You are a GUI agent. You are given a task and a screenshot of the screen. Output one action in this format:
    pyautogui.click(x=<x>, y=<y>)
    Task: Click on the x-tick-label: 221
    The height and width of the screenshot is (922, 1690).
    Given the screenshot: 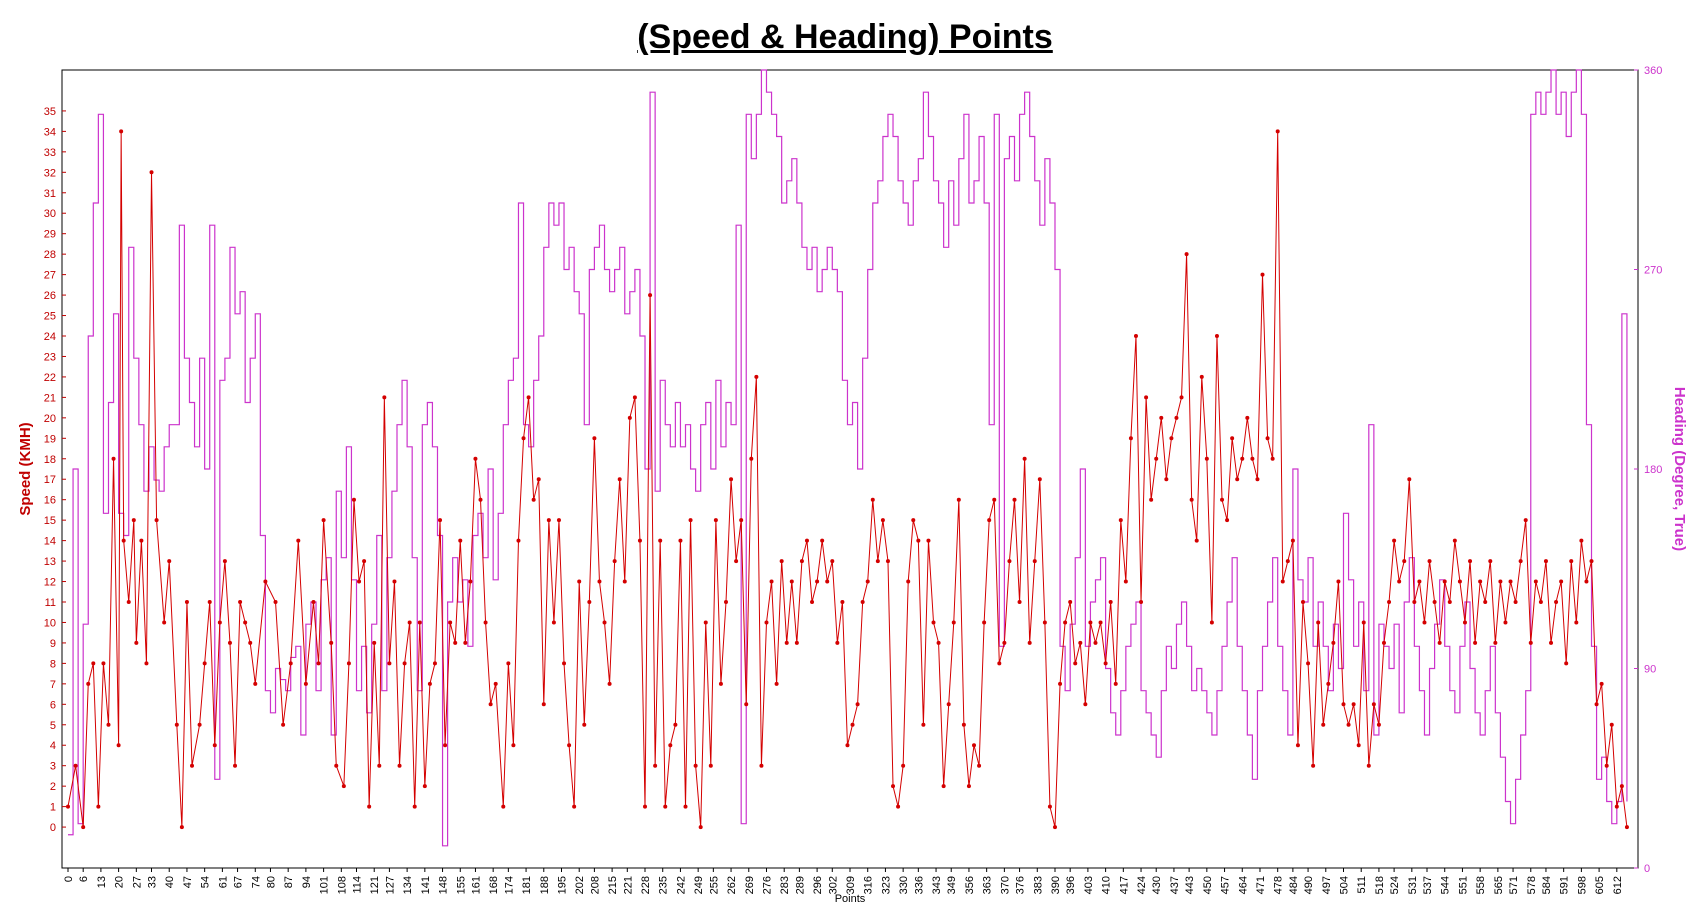 What is the action you would take?
    pyautogui.click(x=628, y=885)
    